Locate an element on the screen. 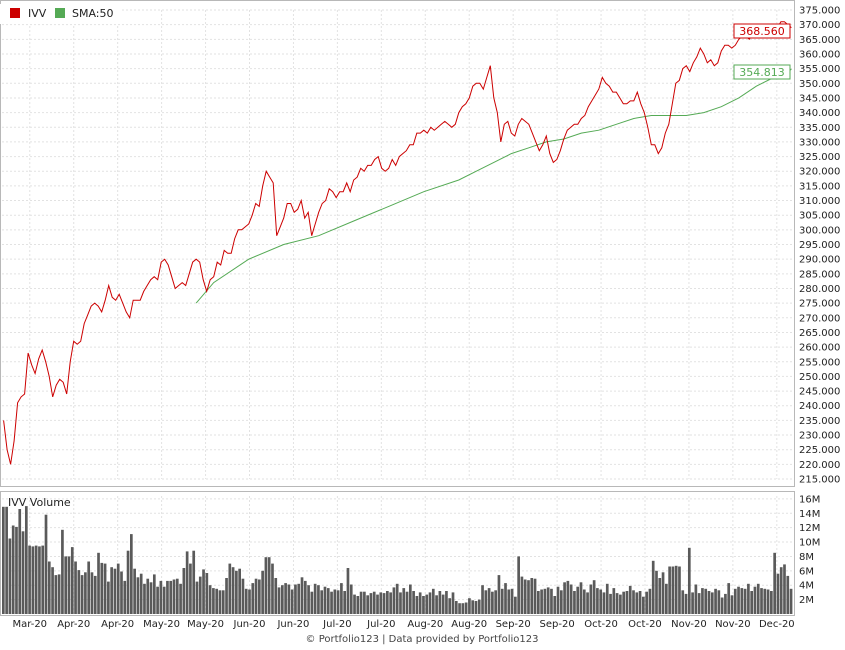  price-tick-label: 240.000 is located at coordinates (819, 406).